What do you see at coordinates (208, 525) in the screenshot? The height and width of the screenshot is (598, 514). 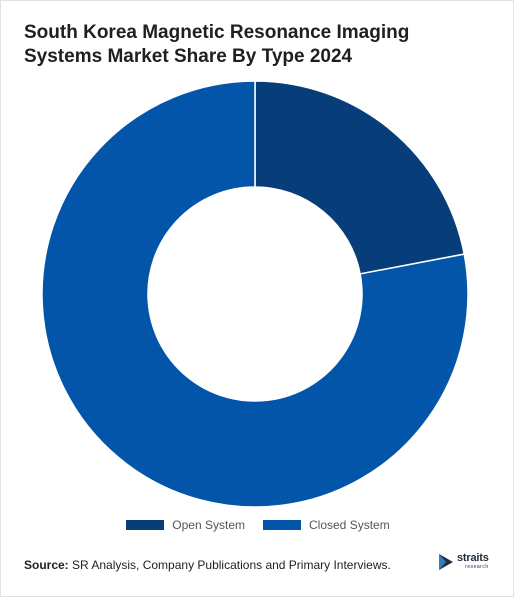 I see `legend-label-open-system: Open System` at bounding box center [208, 525].